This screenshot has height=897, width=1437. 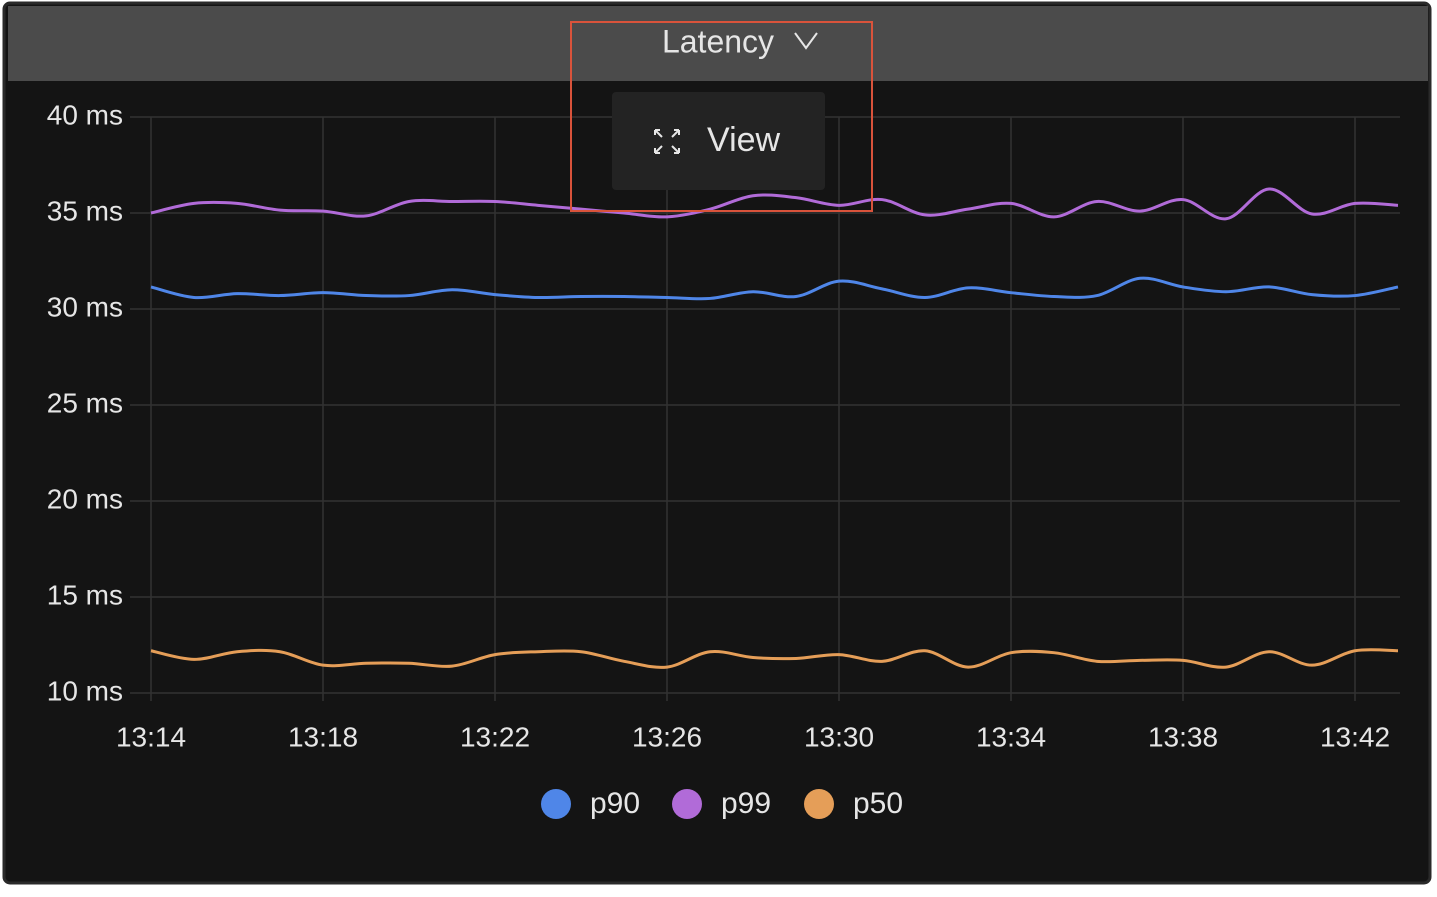 I want to click on y-tick-label: 20 ms, so click(x=85, y=498).